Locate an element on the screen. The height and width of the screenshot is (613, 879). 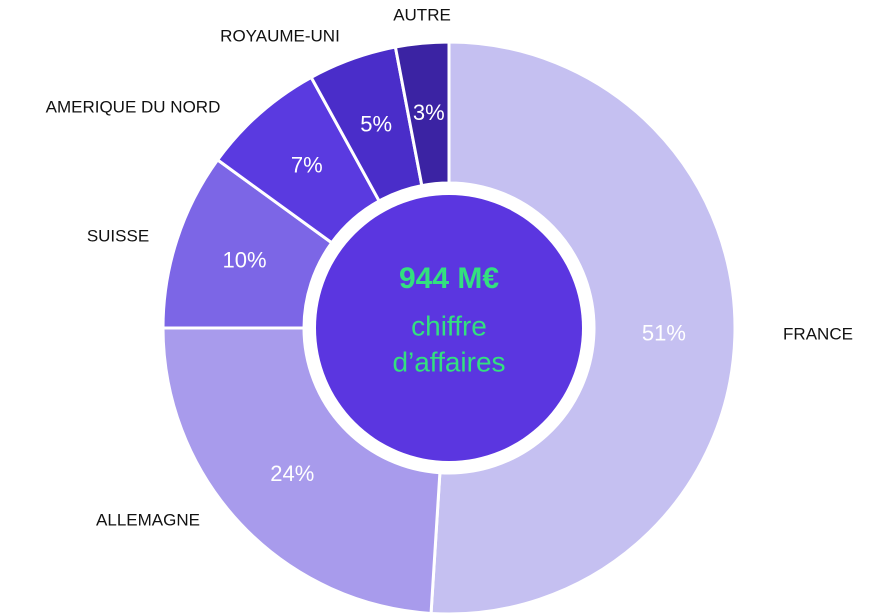
value-label: 51% is located at coordinates (664, 333).